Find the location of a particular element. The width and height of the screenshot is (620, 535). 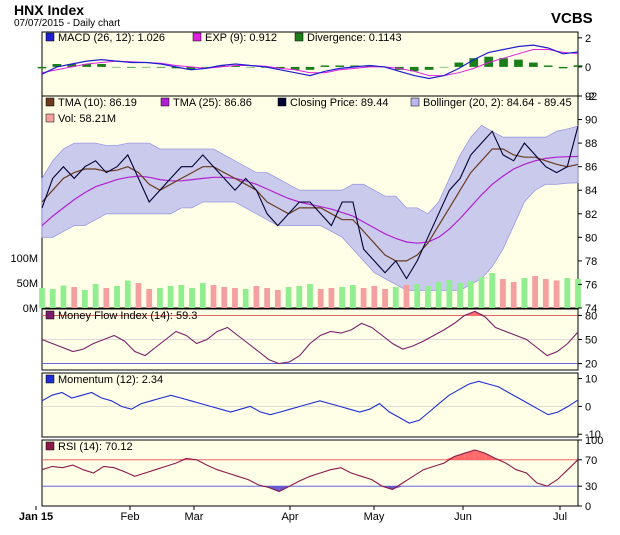

rsi-panel is located at coordinates (310, 473).